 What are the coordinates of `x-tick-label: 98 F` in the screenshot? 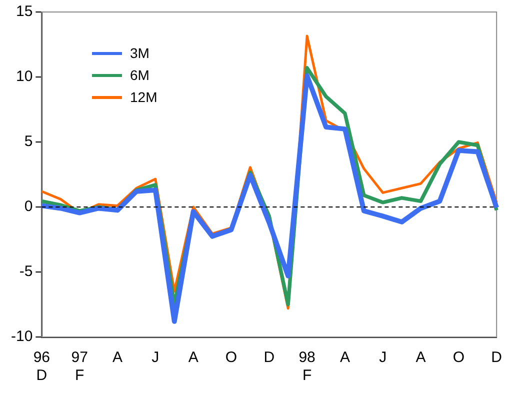 It's located at (307, 366).